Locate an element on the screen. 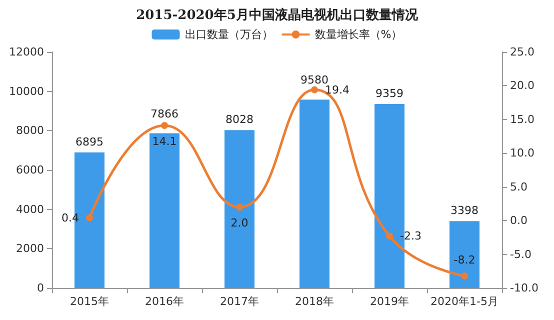  data-label: 2.0 is located at coordinates (239, 223).